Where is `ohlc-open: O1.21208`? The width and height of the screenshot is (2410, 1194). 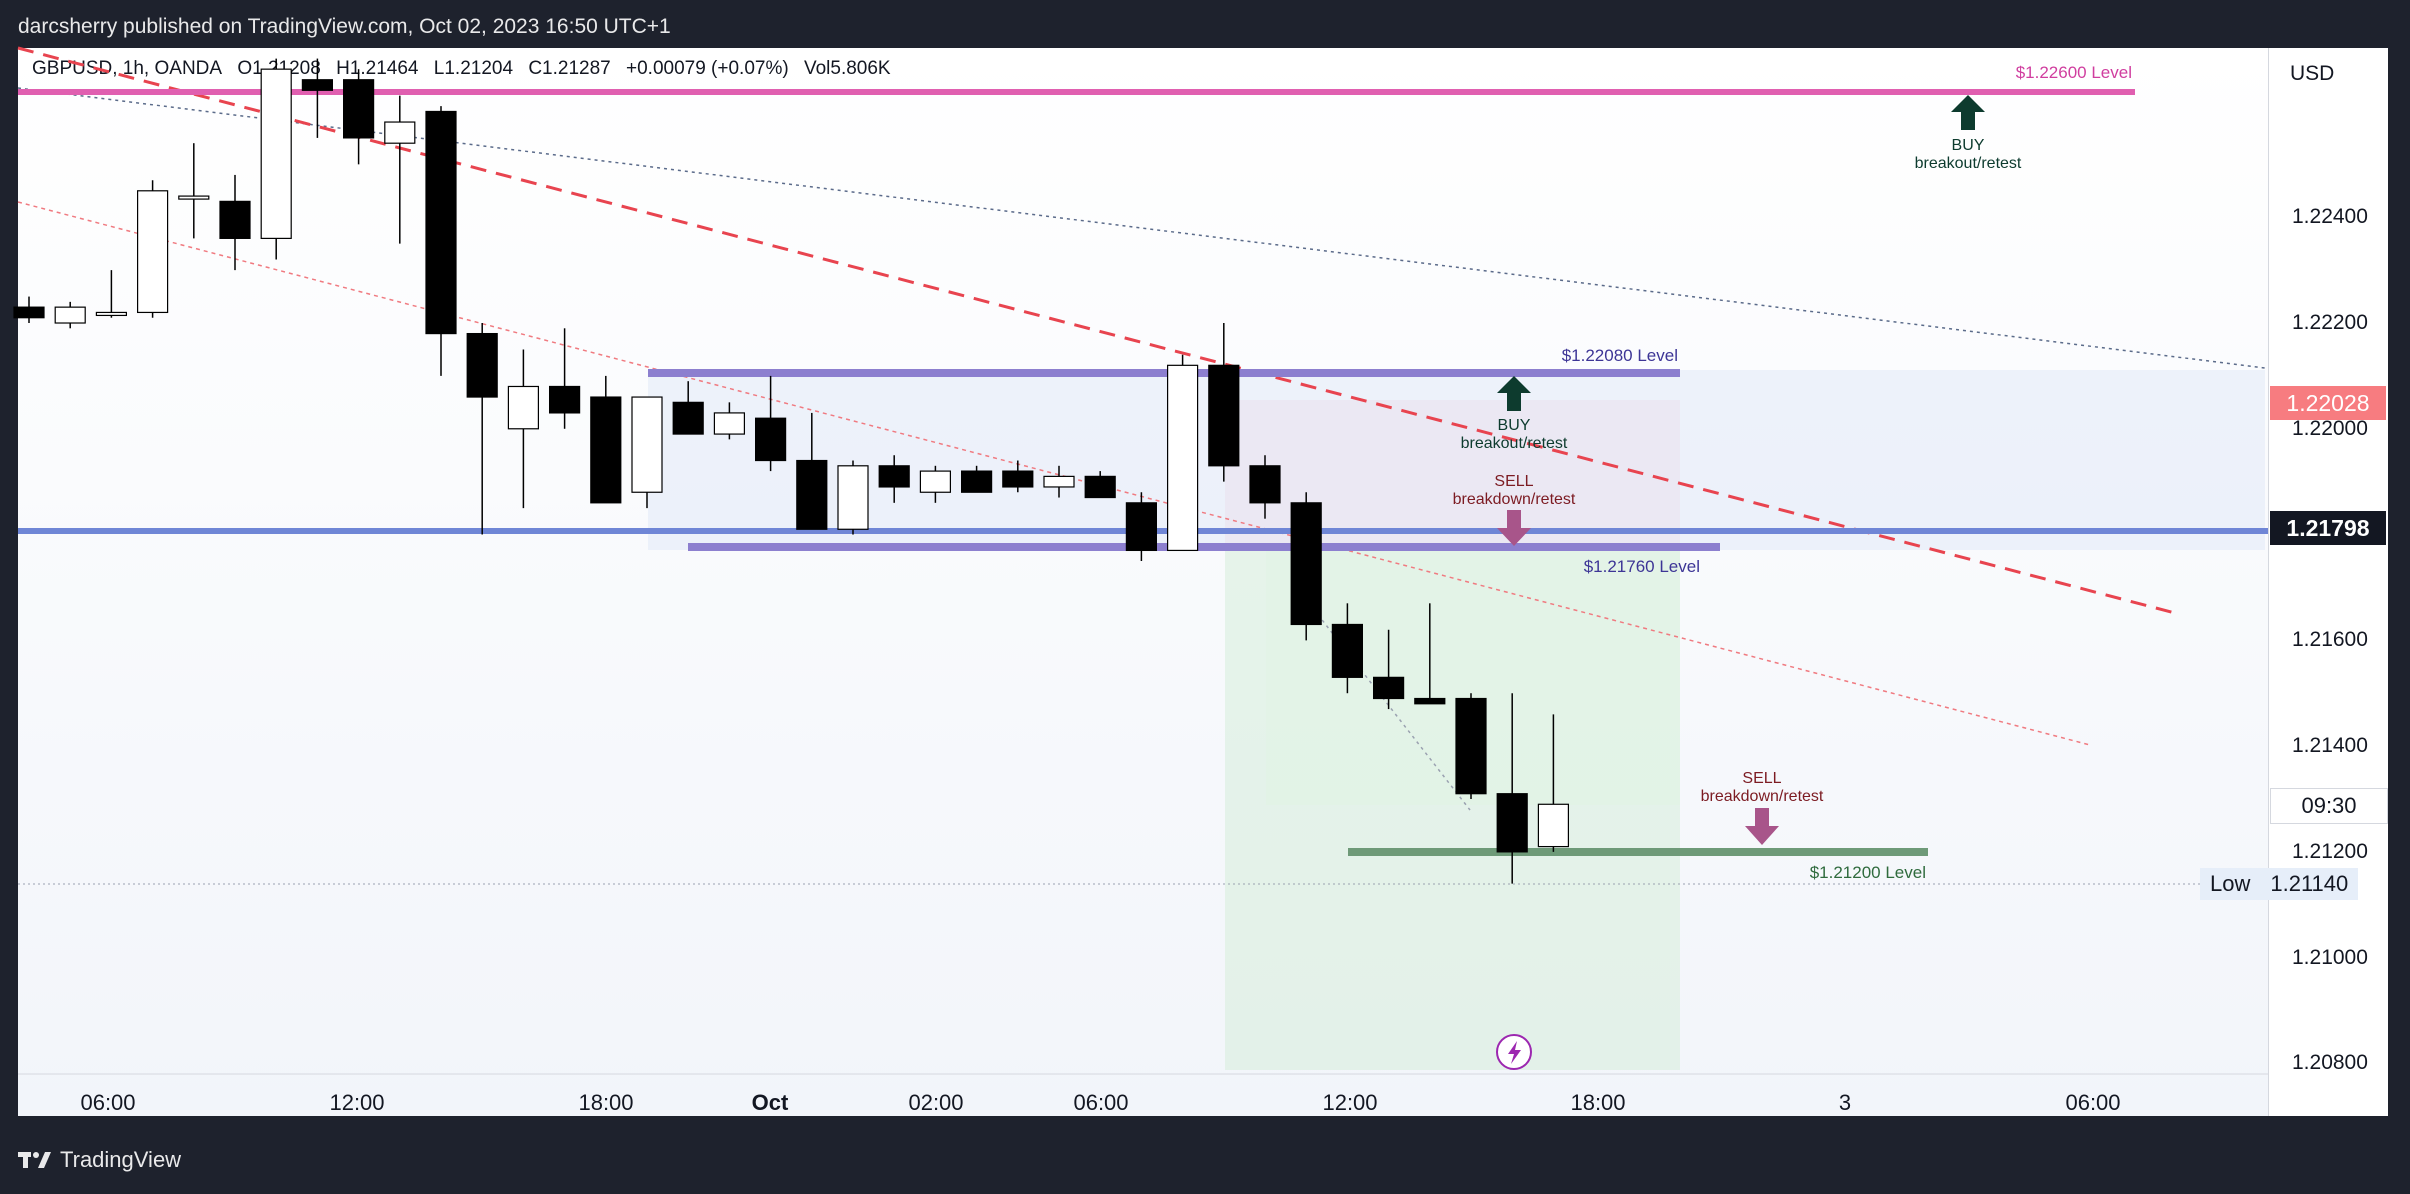 ohlc-open: O1.21208 is located at coordinates (279, 68).